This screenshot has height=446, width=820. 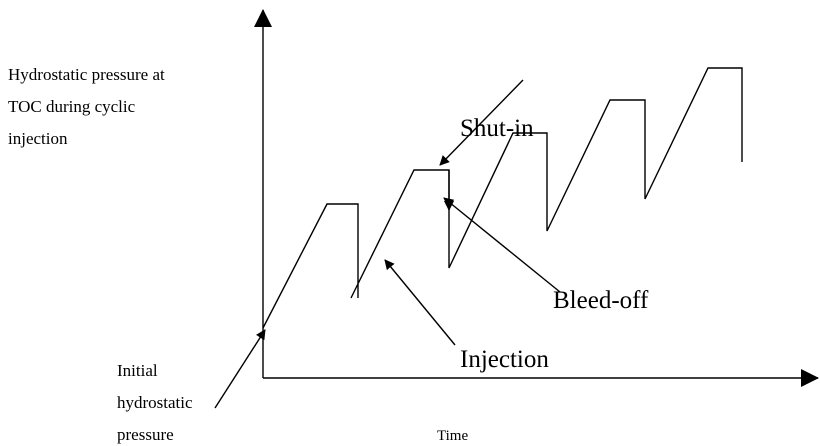 What do you see at coordinates (38, 138) in the screenshot?
I see `y-label: injection` at bounding box center [38, 138].